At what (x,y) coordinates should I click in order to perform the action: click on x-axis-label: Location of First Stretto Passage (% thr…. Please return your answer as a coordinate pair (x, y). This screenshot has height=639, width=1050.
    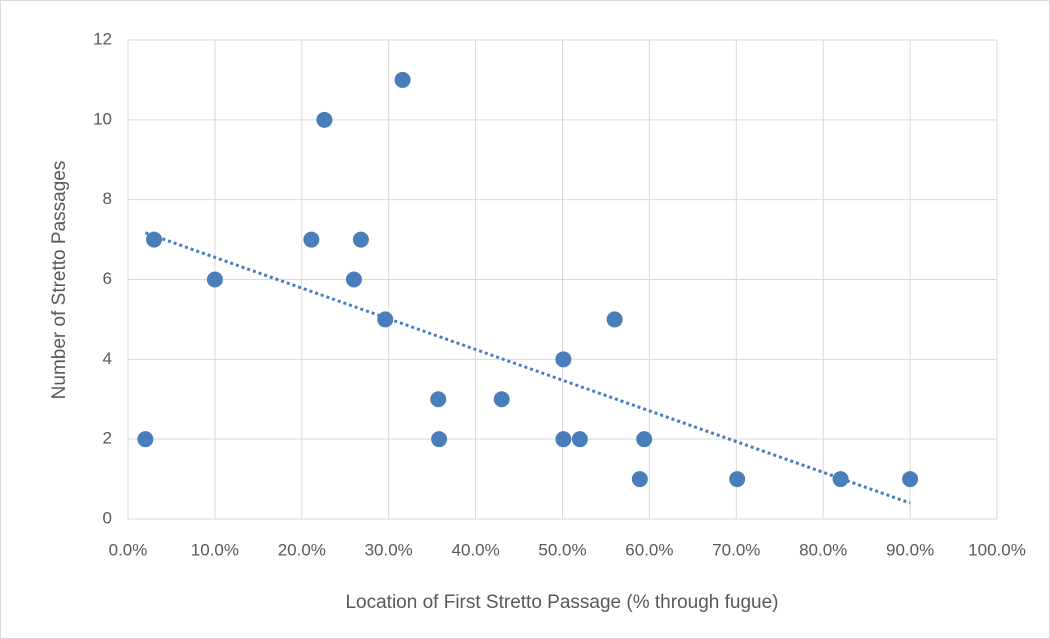
    Looking at the image, I should click on (561, 602).